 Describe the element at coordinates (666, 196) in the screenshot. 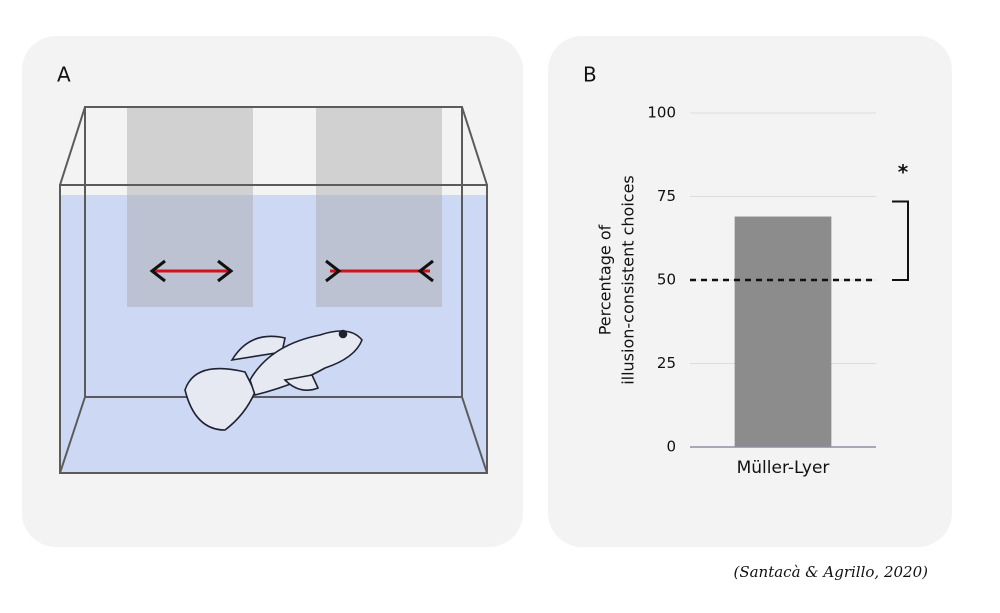

I see `y-tick-label: 75` at that location.